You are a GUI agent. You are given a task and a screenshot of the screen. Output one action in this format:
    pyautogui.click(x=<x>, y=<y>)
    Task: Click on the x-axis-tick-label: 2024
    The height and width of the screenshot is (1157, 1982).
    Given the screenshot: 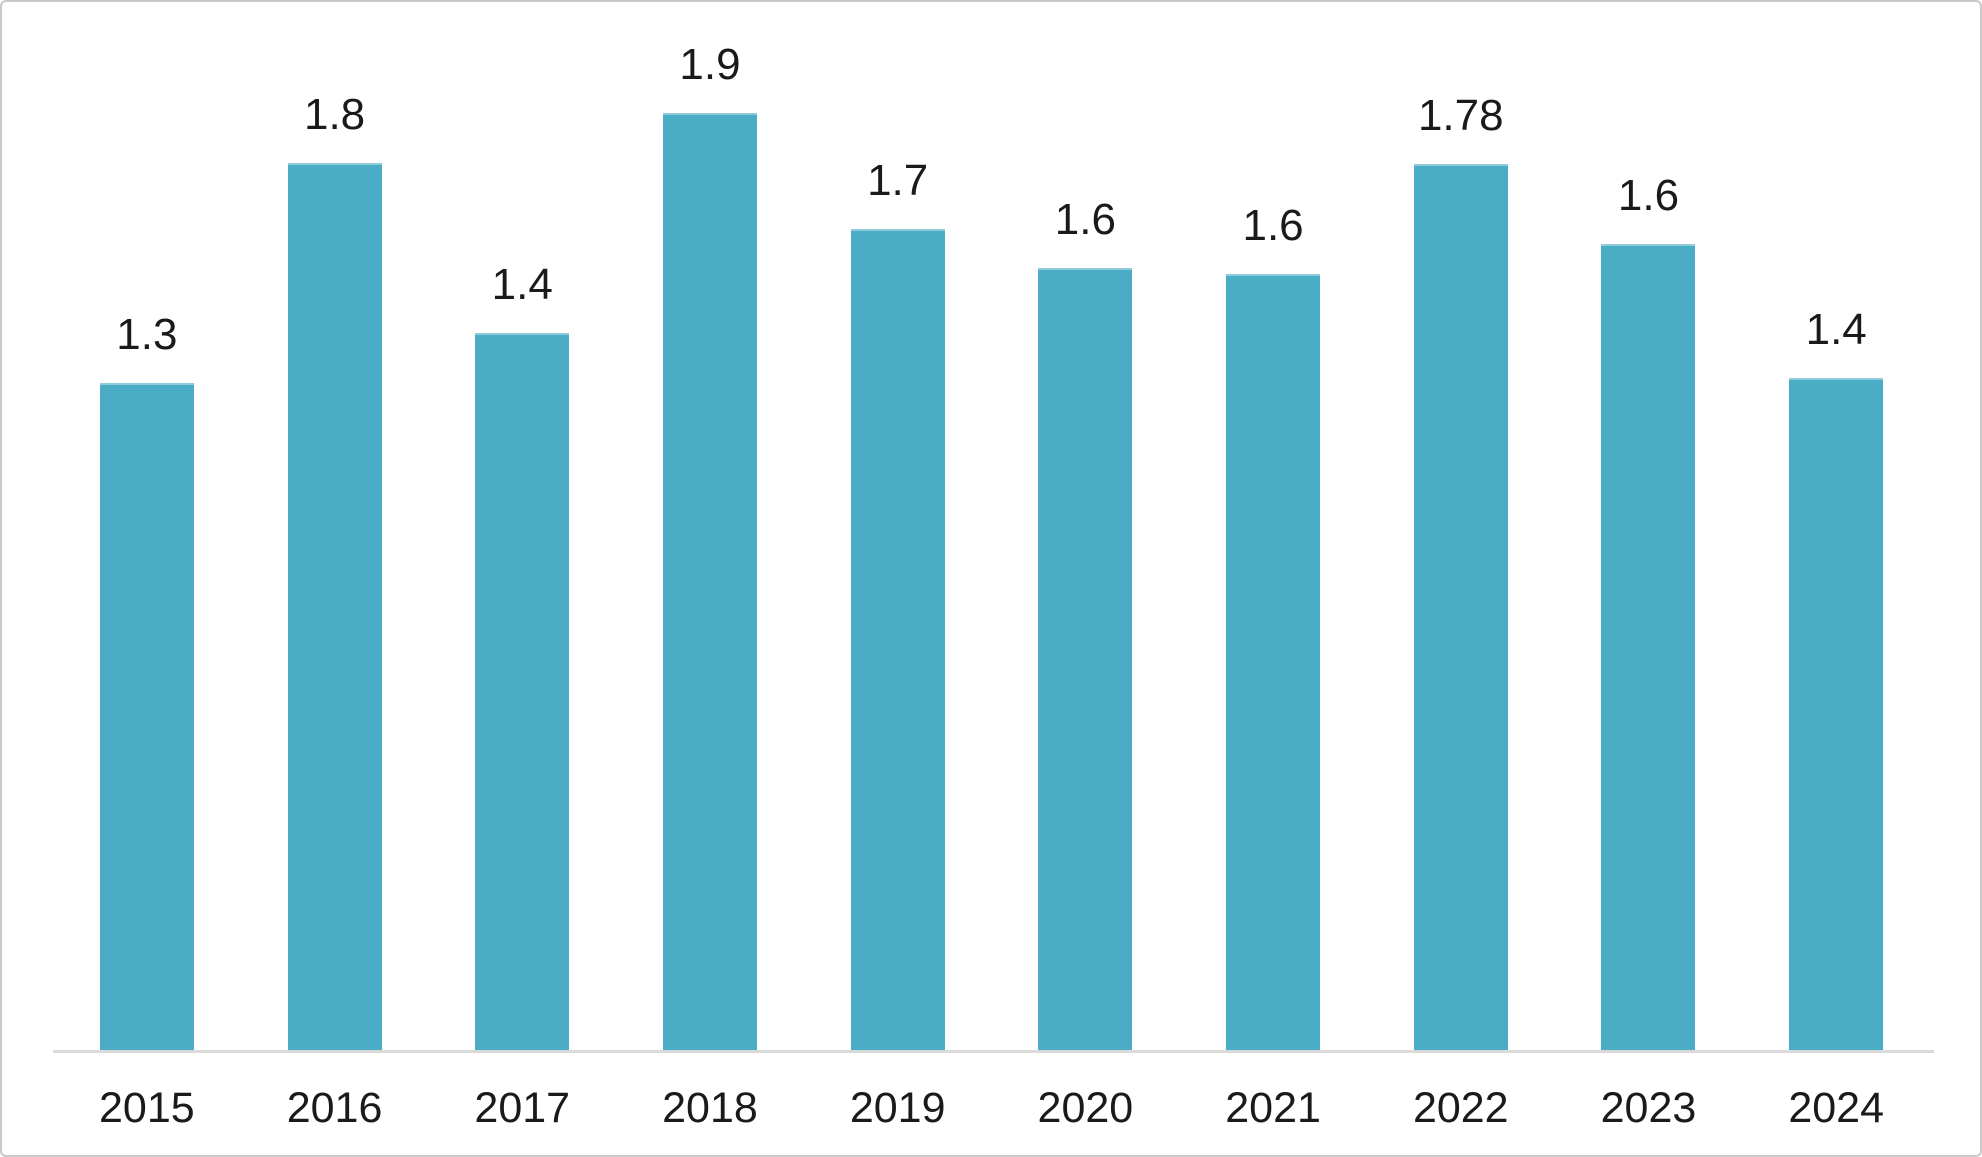 What is the action you would take?
    pyautogui.click(x=1836, y=1108)
    